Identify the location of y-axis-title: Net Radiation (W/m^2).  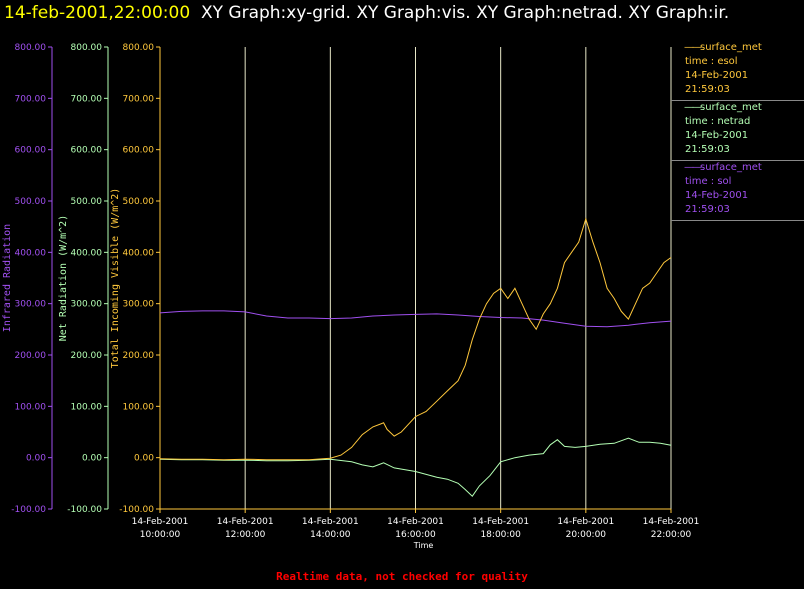
(63, 278).